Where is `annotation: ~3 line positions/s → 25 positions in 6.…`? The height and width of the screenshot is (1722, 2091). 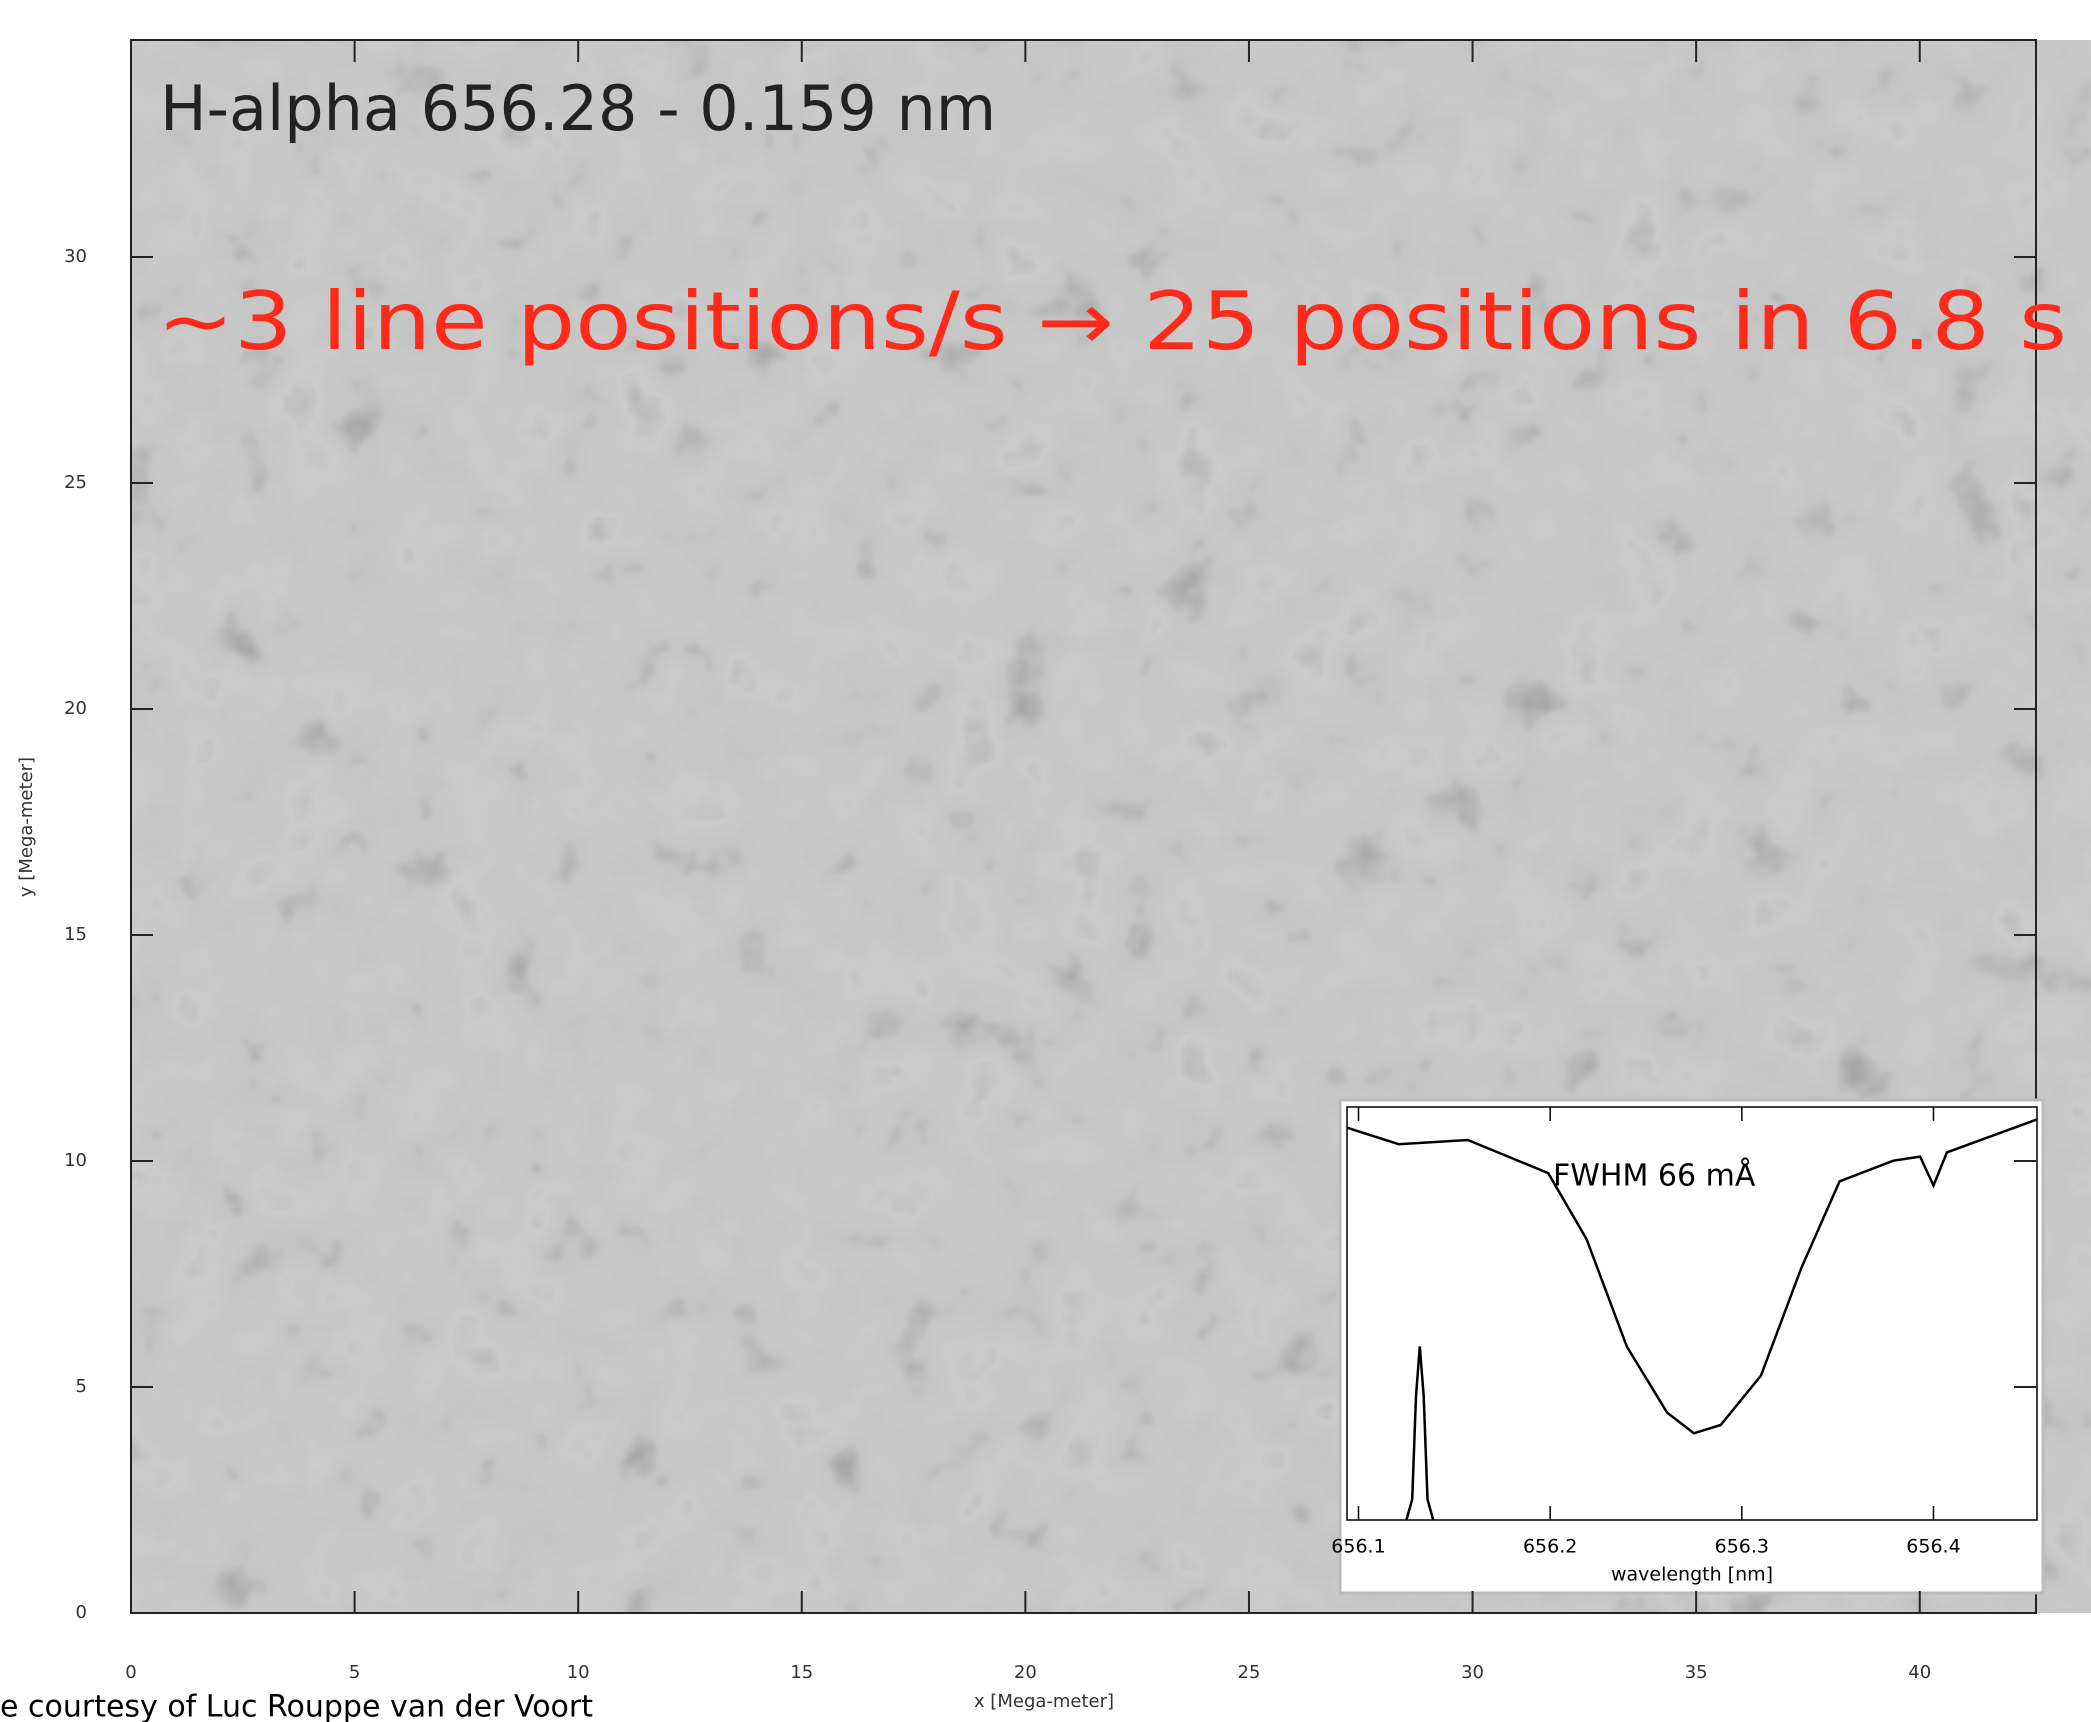
annotation: ~3 line positions/s → 25 positions in 6.… is located at coordinates (1112, 321).